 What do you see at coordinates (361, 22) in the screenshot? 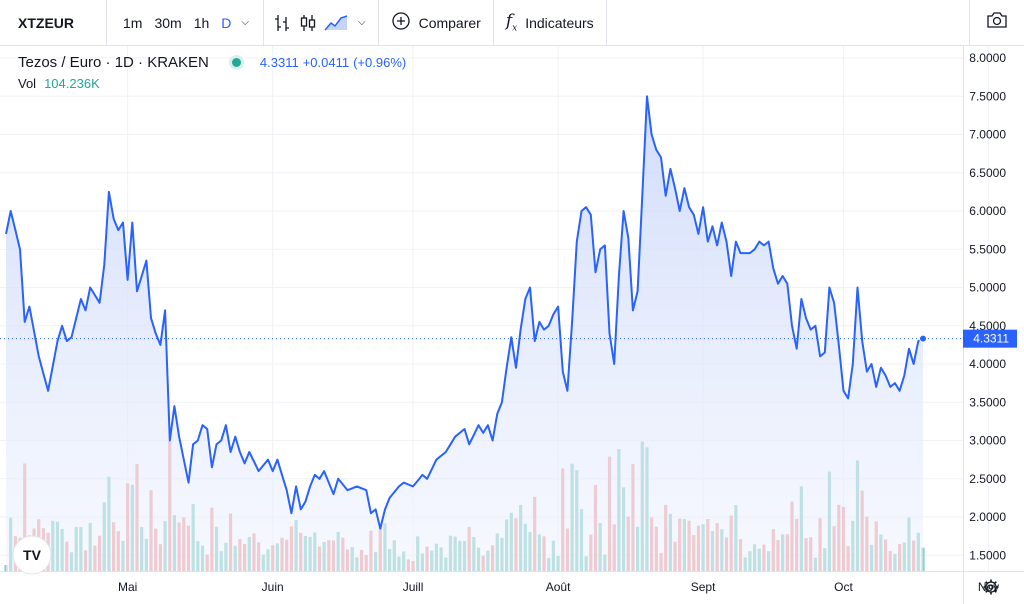
I see `chart-style-chevron-icon: ⌵` at bounding box center [361, 22].